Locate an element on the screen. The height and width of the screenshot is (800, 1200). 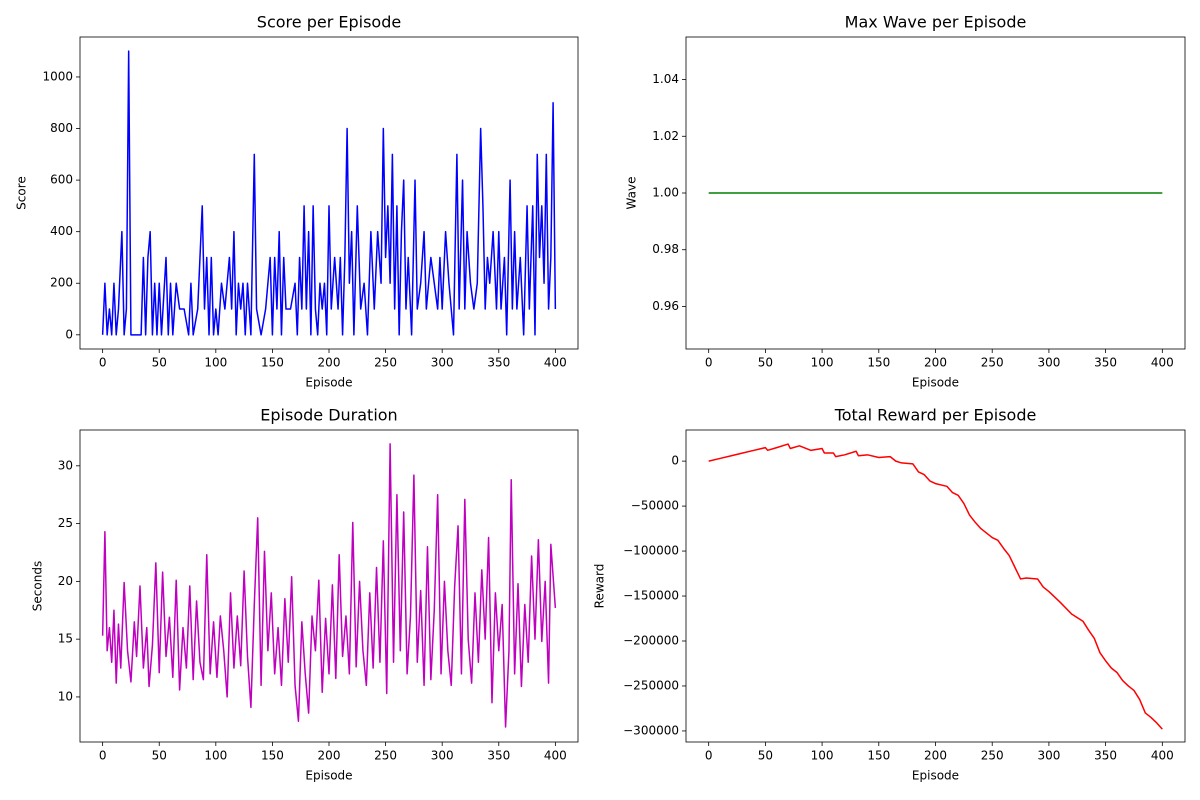
y-tick-label: 30 is located at coordinates (65, 465).